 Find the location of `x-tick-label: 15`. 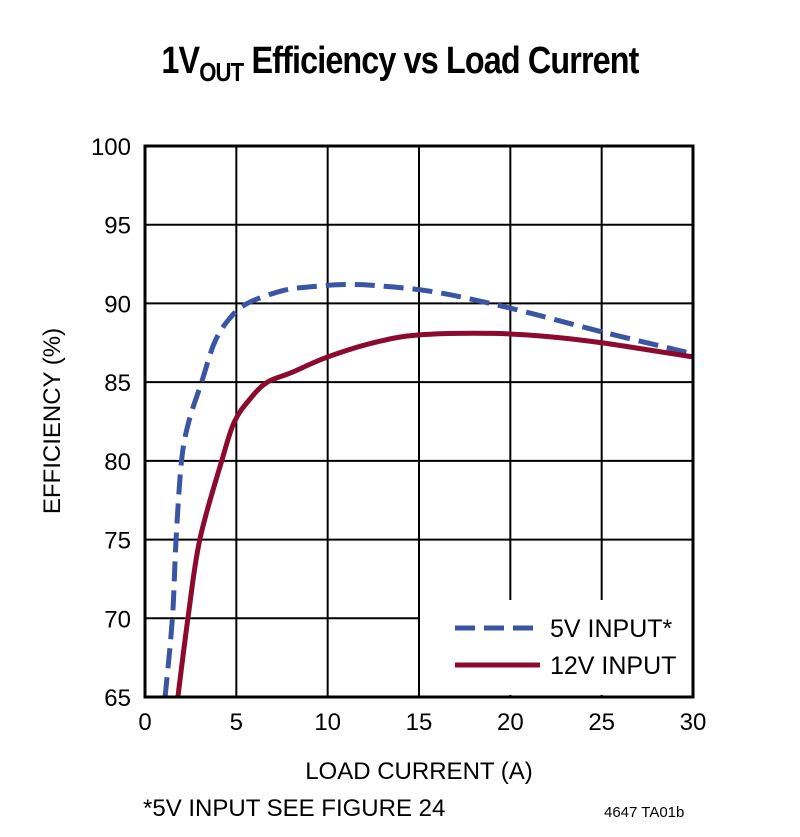

x-tick-label: 15 is located at coordinates (419, 722).